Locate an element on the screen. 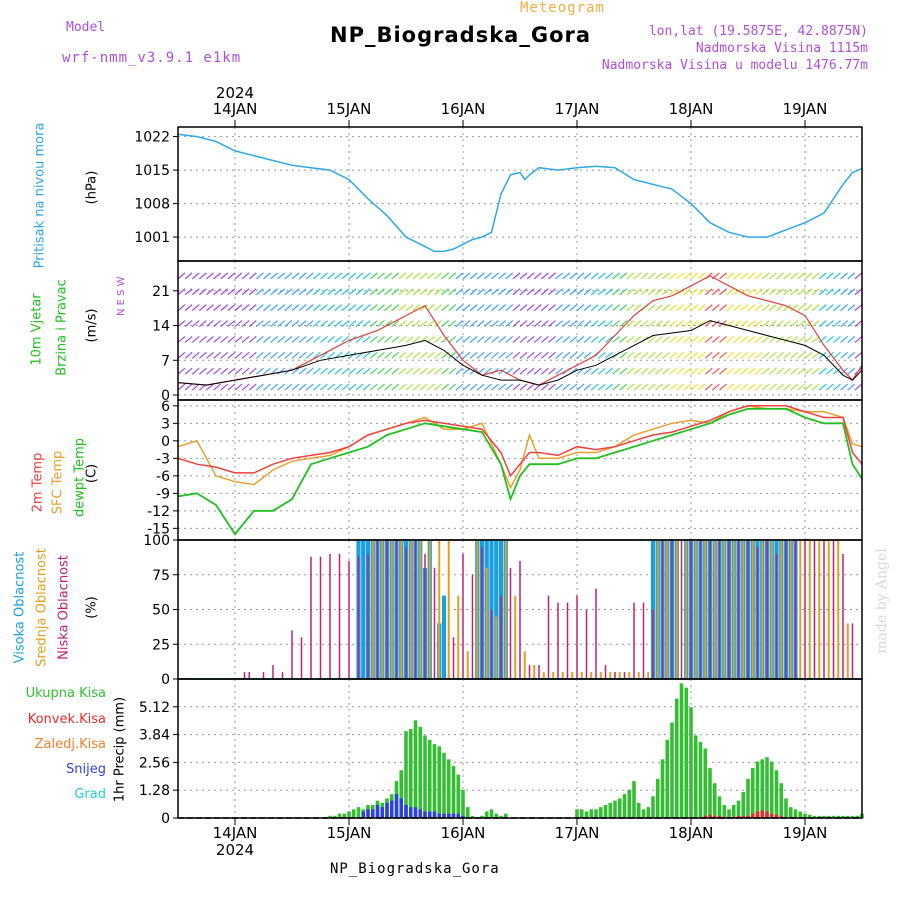 The image size is (900, 900). sfc-temp-line is located at coordinates (520, 447).